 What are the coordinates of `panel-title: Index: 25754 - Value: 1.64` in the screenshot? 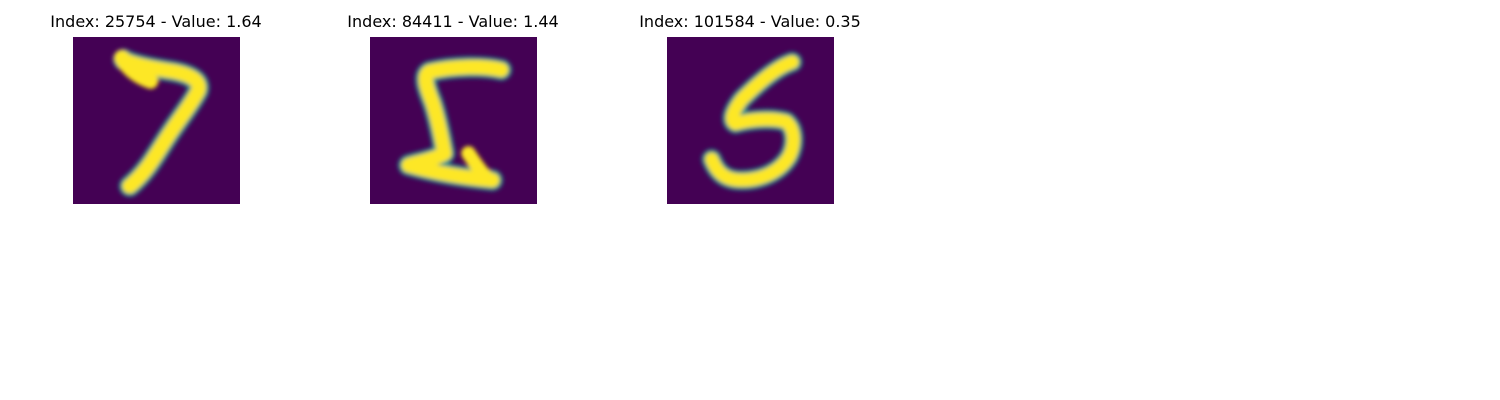 It's located at (156, 21).